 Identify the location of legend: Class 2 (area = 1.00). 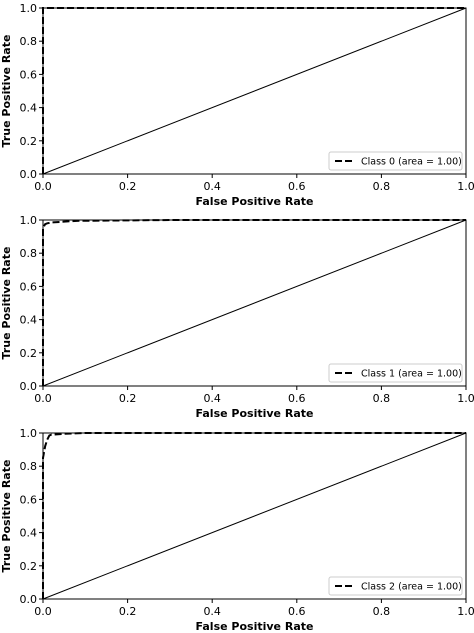
(395, 586).